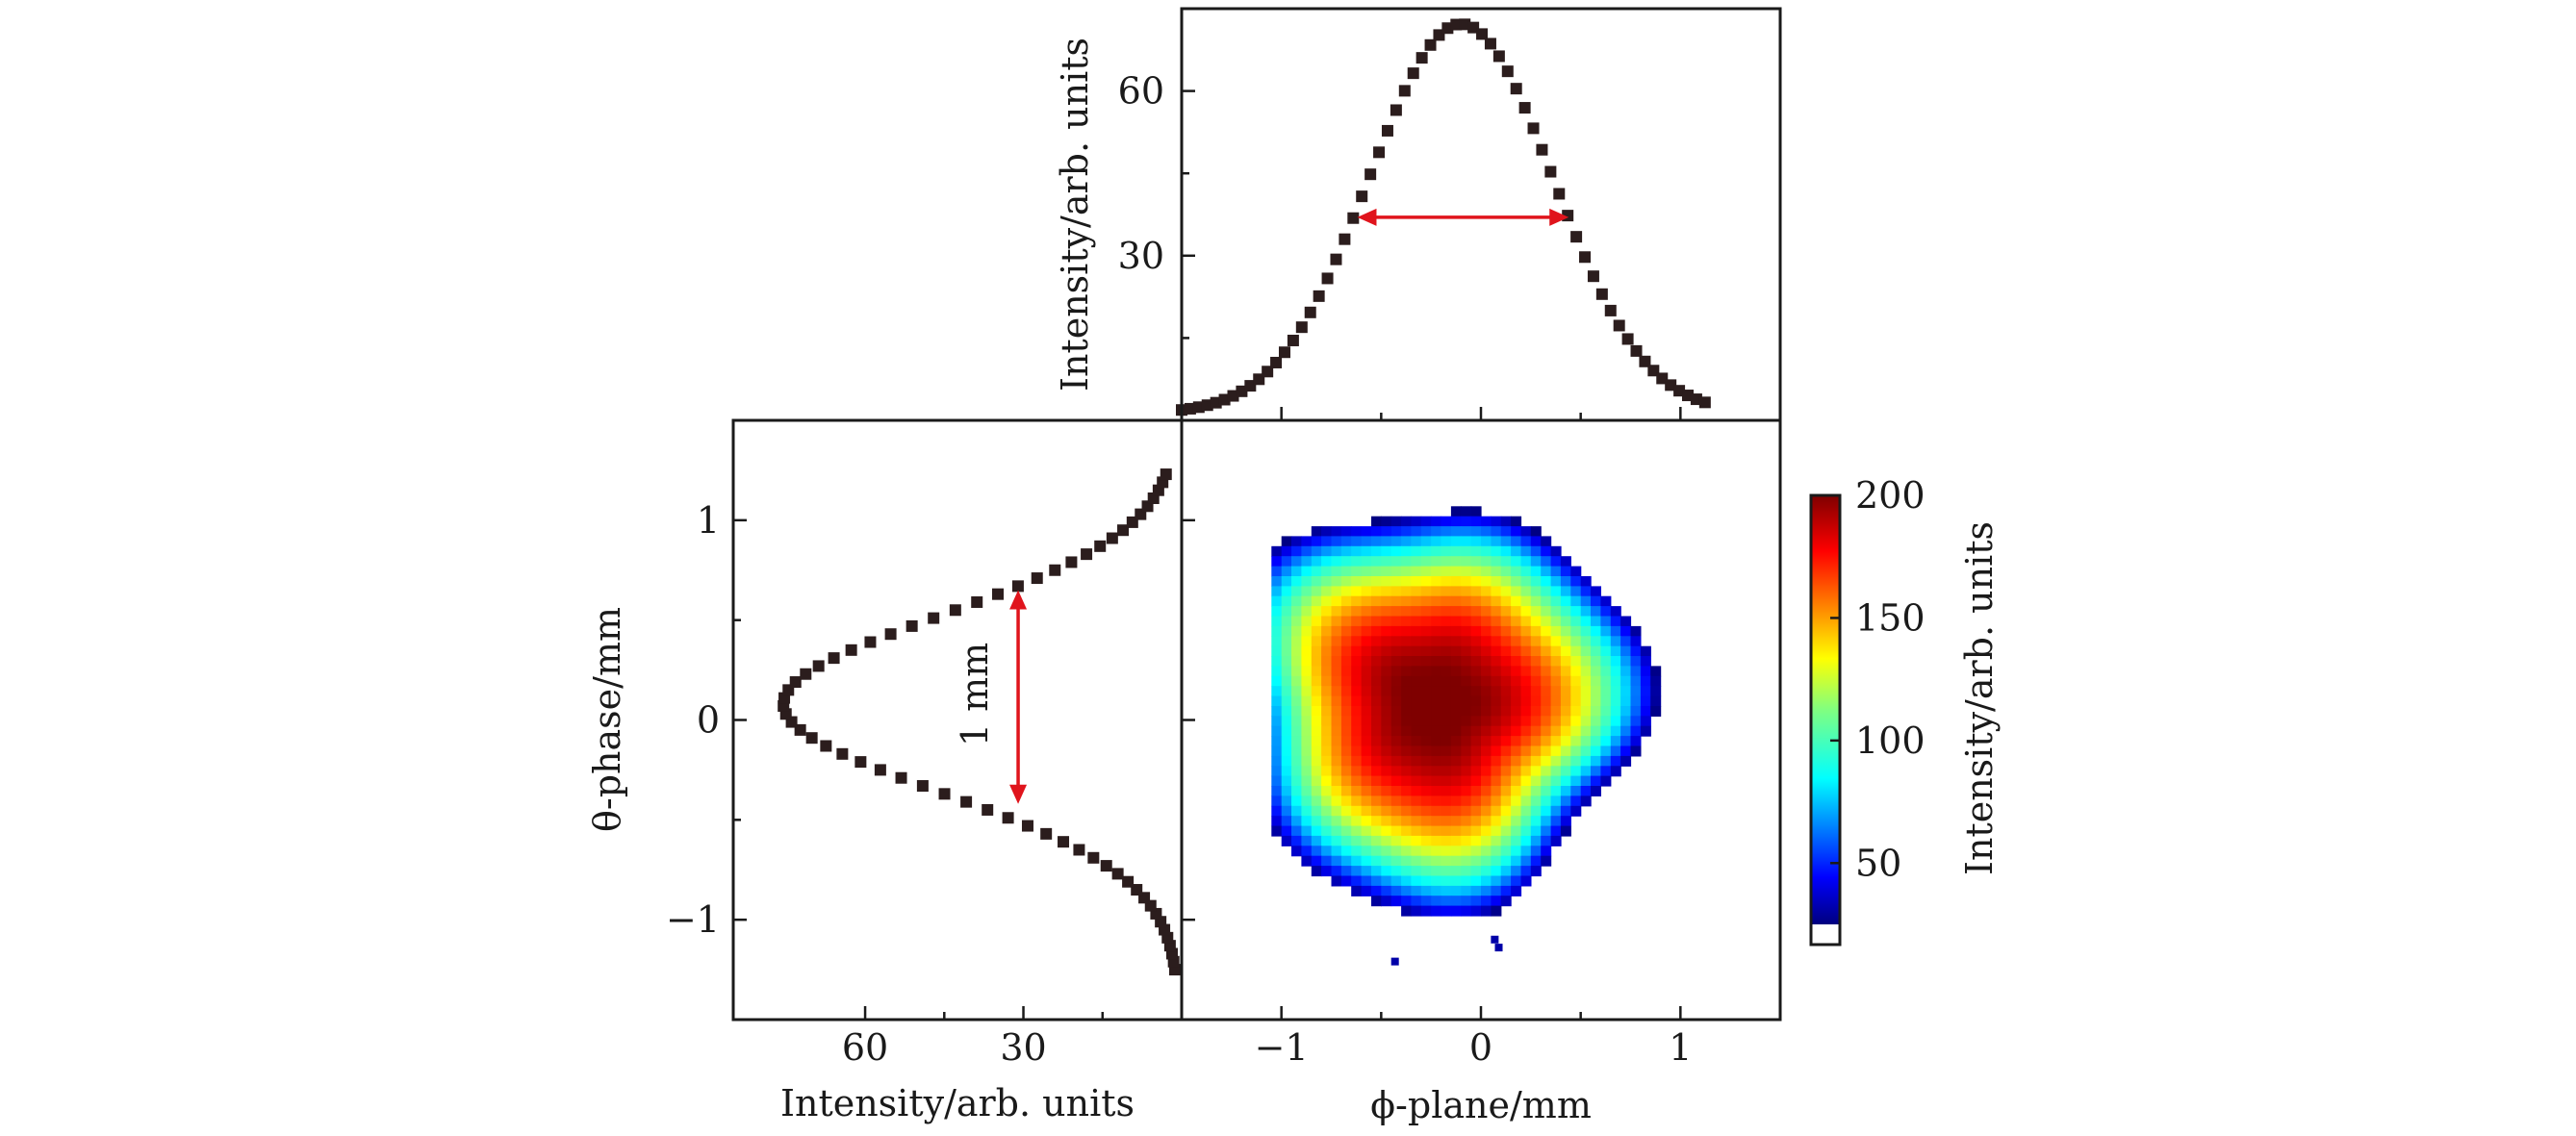 The width and height of the screenshot is (2576, 1136). I want to click on left-x-axis-ticks: 60 30, so click(973, 1037).